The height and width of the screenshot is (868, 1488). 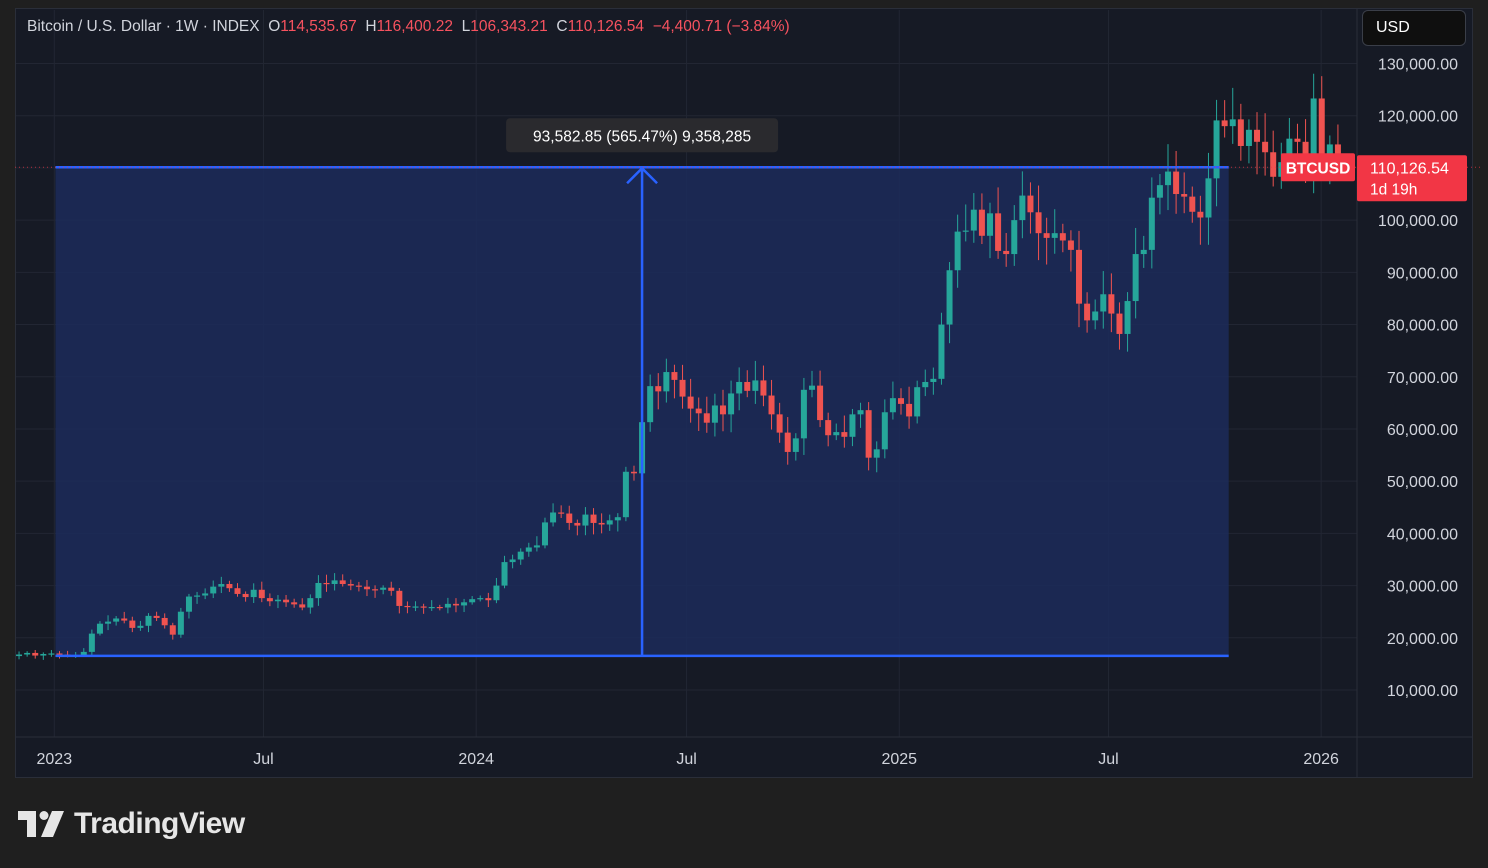 I want to click on high-value: 116,400.22, so click(x=414, y=26).